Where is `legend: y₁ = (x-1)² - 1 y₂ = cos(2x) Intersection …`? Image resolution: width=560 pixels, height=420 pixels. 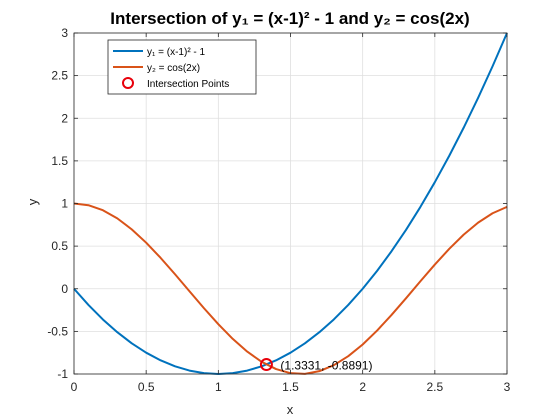 legend: y₁ = (x-1)² - 1 y₂ = cos(2x) Intersection … is located at coordinates (182, 67).